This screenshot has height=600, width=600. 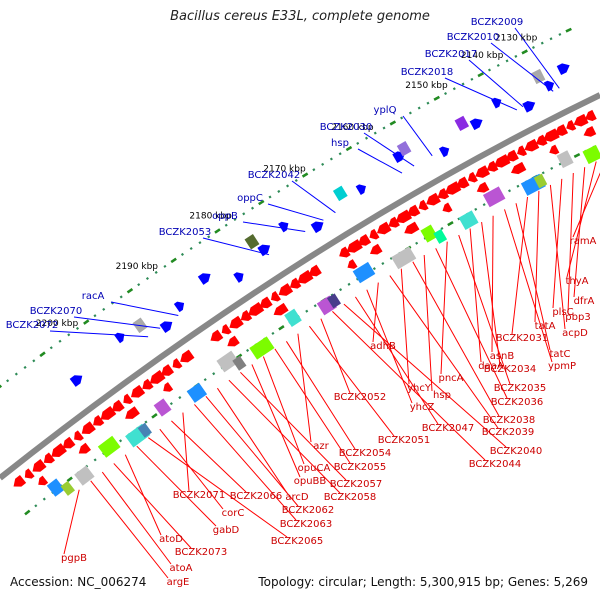 I want to click on reverse-gene-label: BCZK2062, so click(x=308, y=510).